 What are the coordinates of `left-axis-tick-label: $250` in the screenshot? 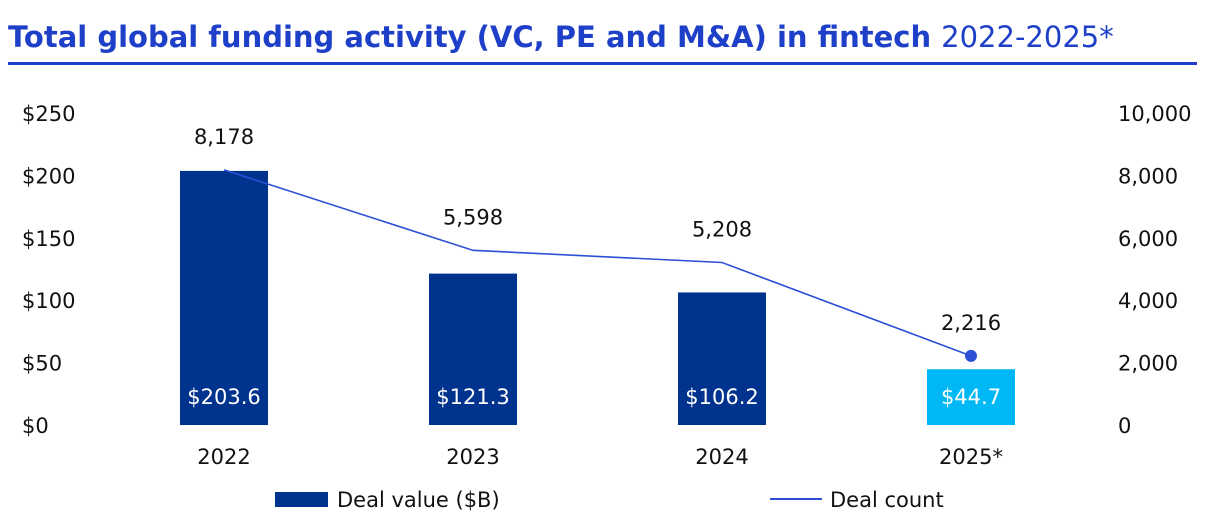 It's located at (48, 114).